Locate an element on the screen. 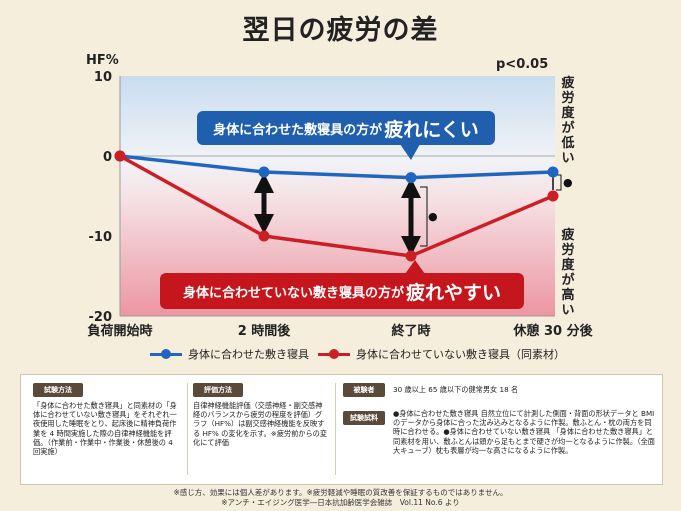 Image resolution: width=681 pixels, height=511 pixels. legend-label-red: 身体に合わせていない敷き寝具（同素材） is located at coordinates (460, 354).